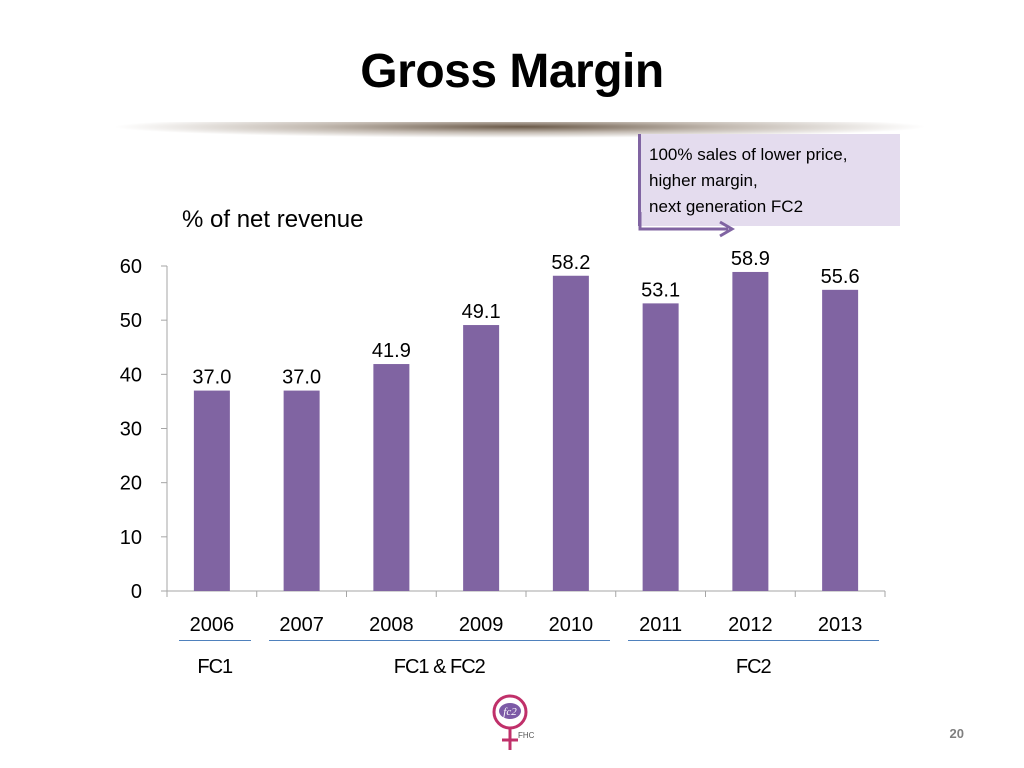  I want to click on x-tick-label: 2009, so click(481, 625).